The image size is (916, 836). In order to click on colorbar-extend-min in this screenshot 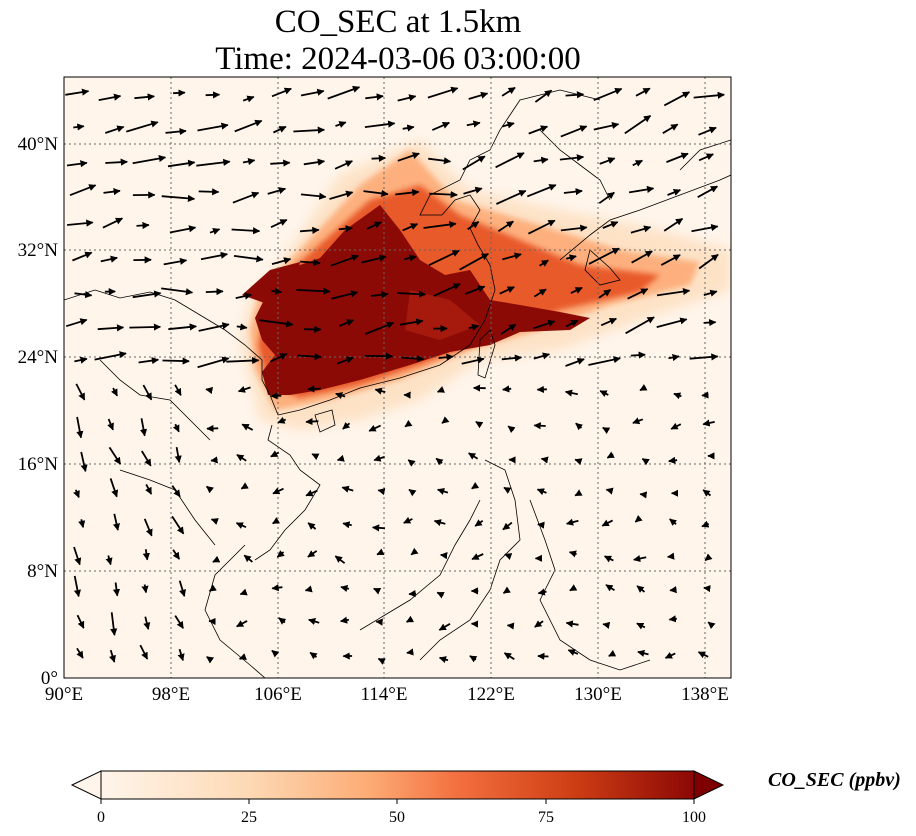, I will do `click(86, 785)`.